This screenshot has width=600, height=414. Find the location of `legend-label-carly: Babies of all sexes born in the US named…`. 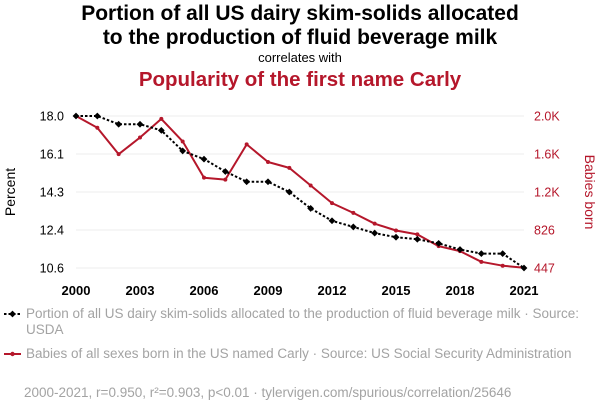

legend-label-carly: Babies of all sexes born in the US named… is located at coordinates (299, 353).